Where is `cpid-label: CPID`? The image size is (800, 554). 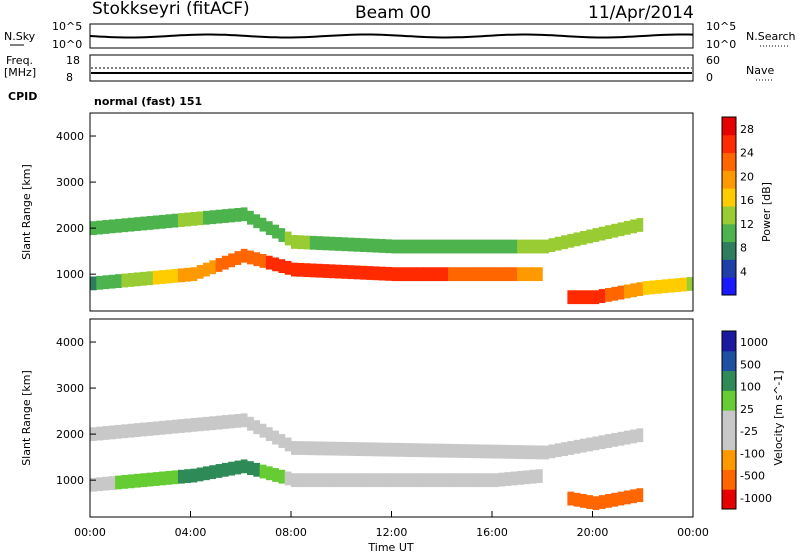
cpid-label: CPID is located at coordinates (22, 96).